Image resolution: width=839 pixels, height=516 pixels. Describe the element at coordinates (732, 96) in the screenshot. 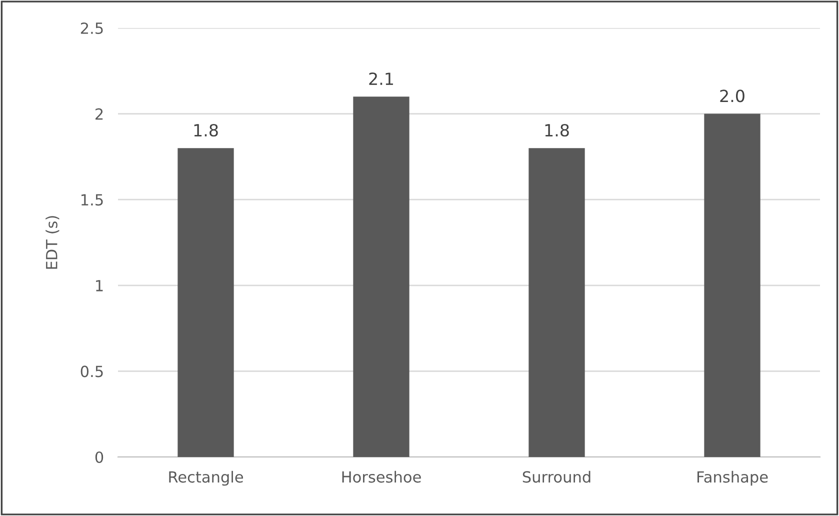

I see `data-label: 2.0` at that location.